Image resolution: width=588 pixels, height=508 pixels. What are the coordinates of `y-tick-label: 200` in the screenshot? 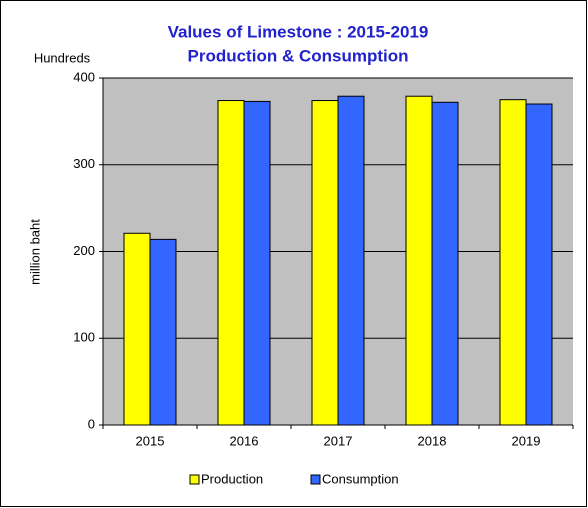 It's located at (84, 250).